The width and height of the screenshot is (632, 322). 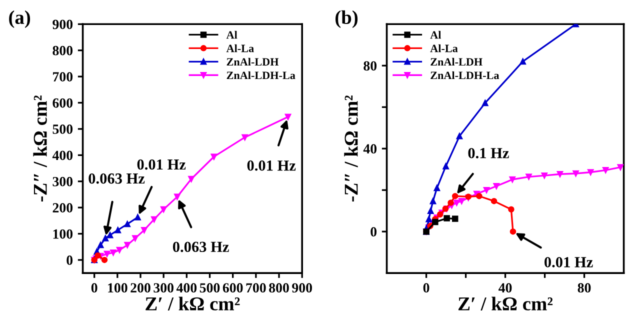 I want to click on y-tick-label: 600, so click(x=62, y=103).